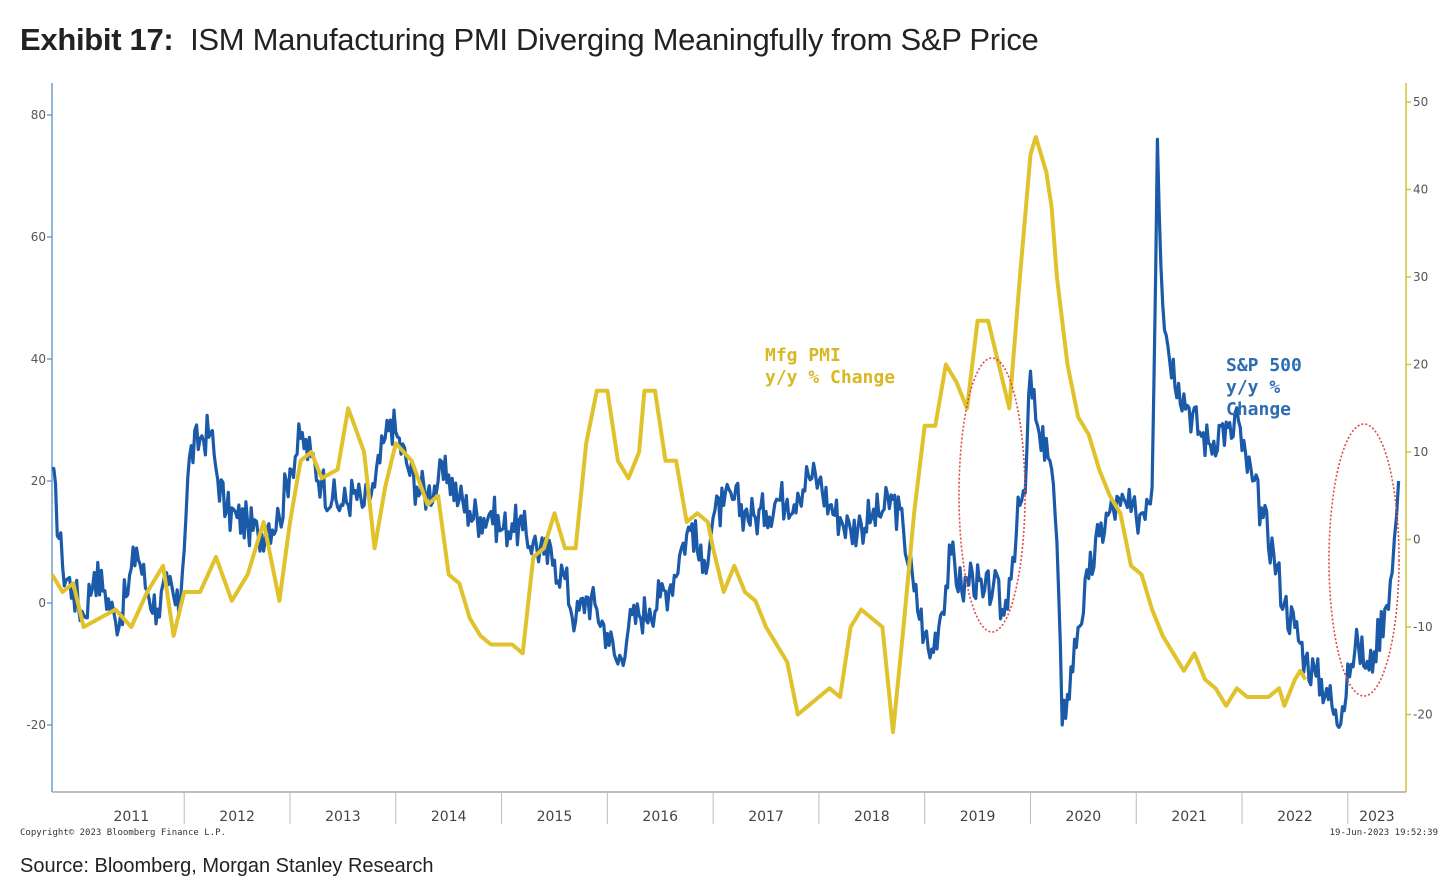 This screenshot has height=892, width=1456. Describe the element at coordinates (1420, 452) in the screenshot. I see `right-tick-label: 10` at that location.